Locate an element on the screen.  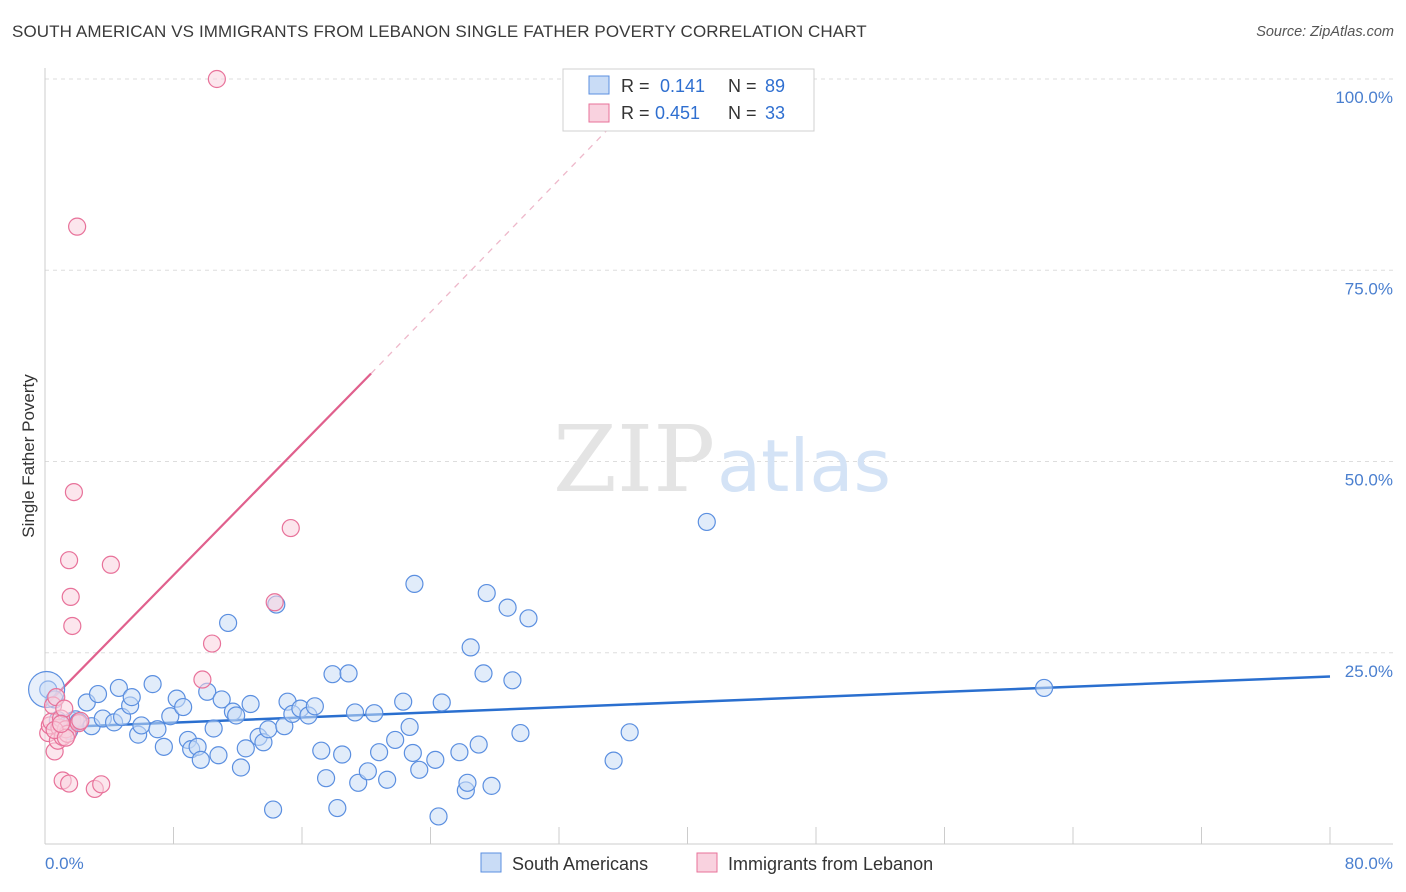
legend-r-value-2: 0.451 is located at coordinates (677, 113).